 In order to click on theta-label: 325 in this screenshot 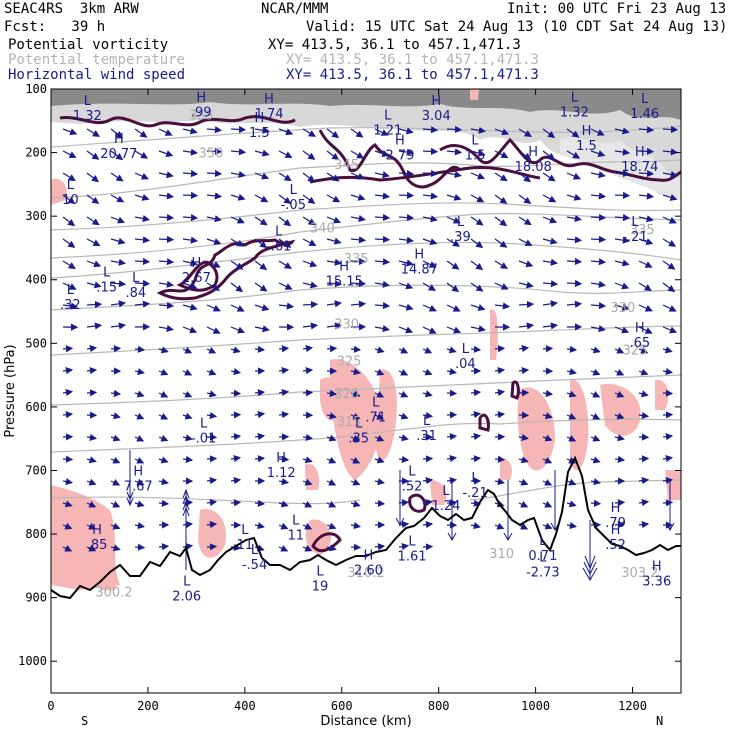, I will do `click(349, 361)`.